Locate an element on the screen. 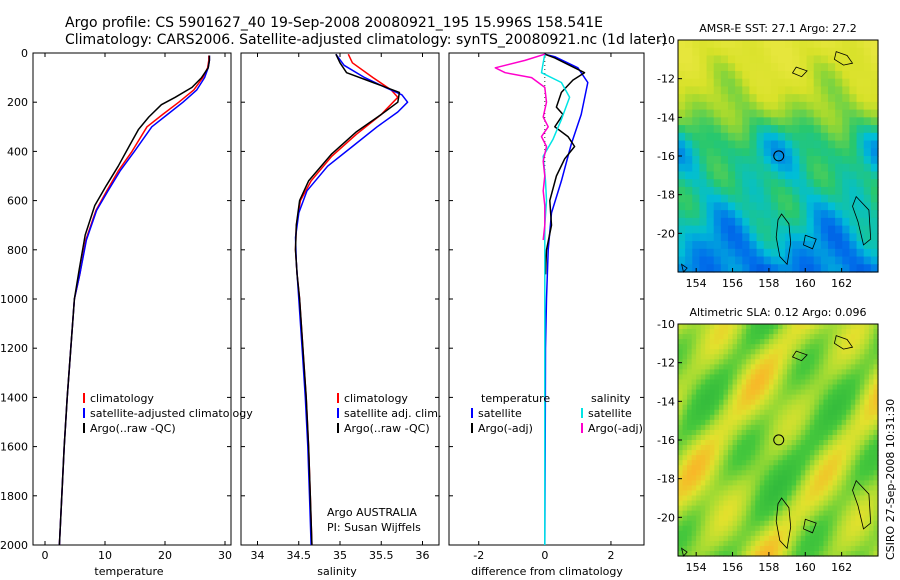  x-tick-label: 34.5 is located at coordinates (299, 555).